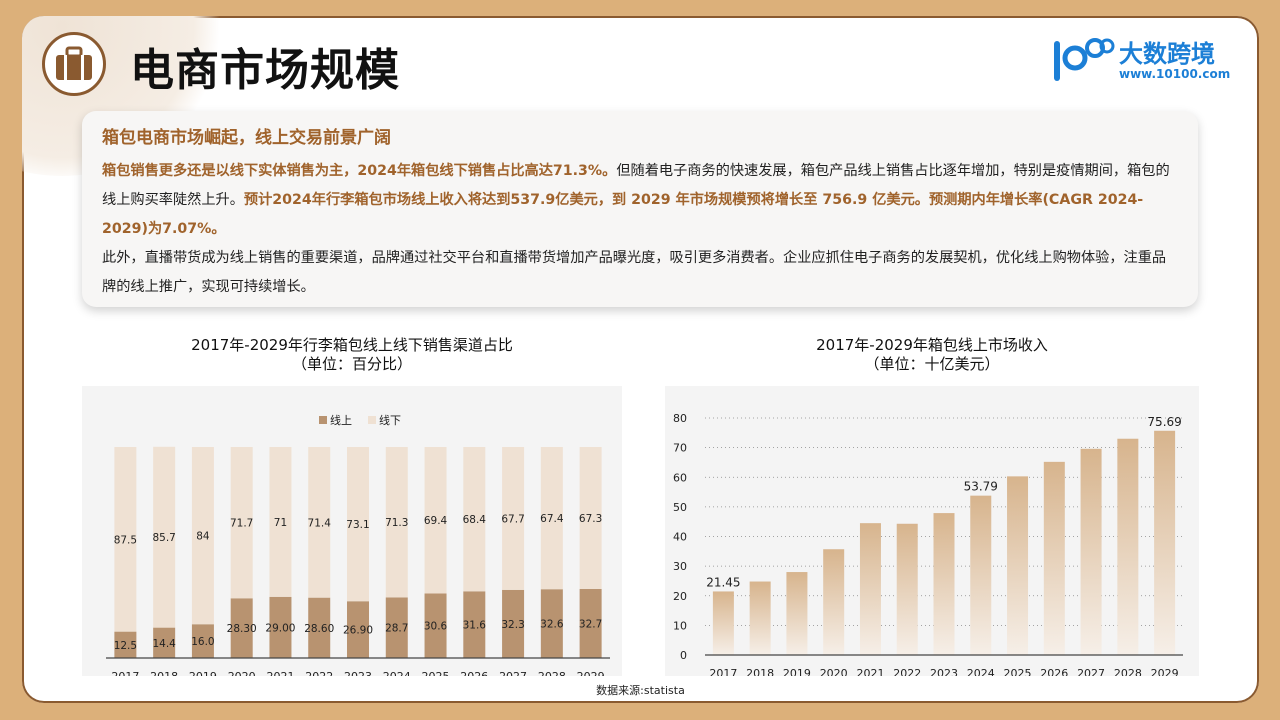 The width and height of the screenshot is (1280, 720). What do you see at coordinates (352, 355) in the screenshot?
I see `chart1-title-block: 2017年-2029年行李箱包线上线下销售渠道占比 （单位：百分比）` at bounding box center [352, 355].